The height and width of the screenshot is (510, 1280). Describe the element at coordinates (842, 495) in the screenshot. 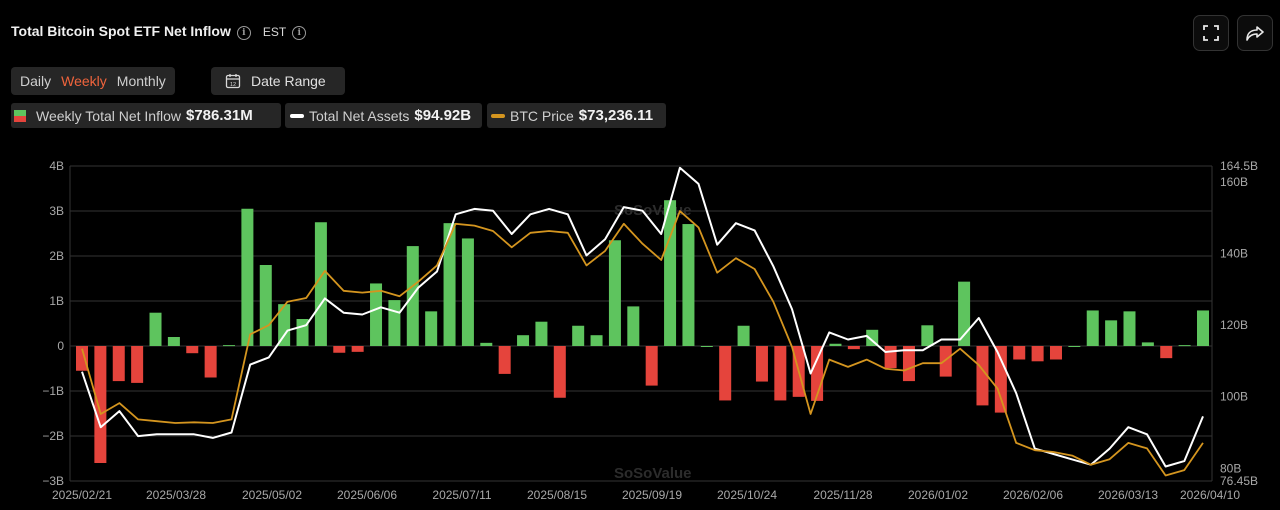

I see `x-tick-label: 2025/11/28` at that location.